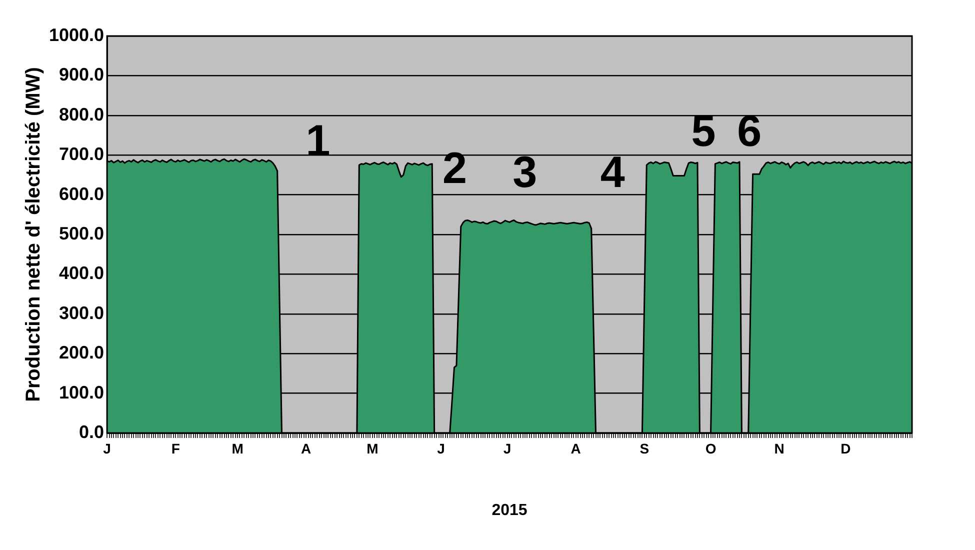 This screenshot has width=975, height=550. I want to click on y-tick-label: 0.0, so click(91, 432).